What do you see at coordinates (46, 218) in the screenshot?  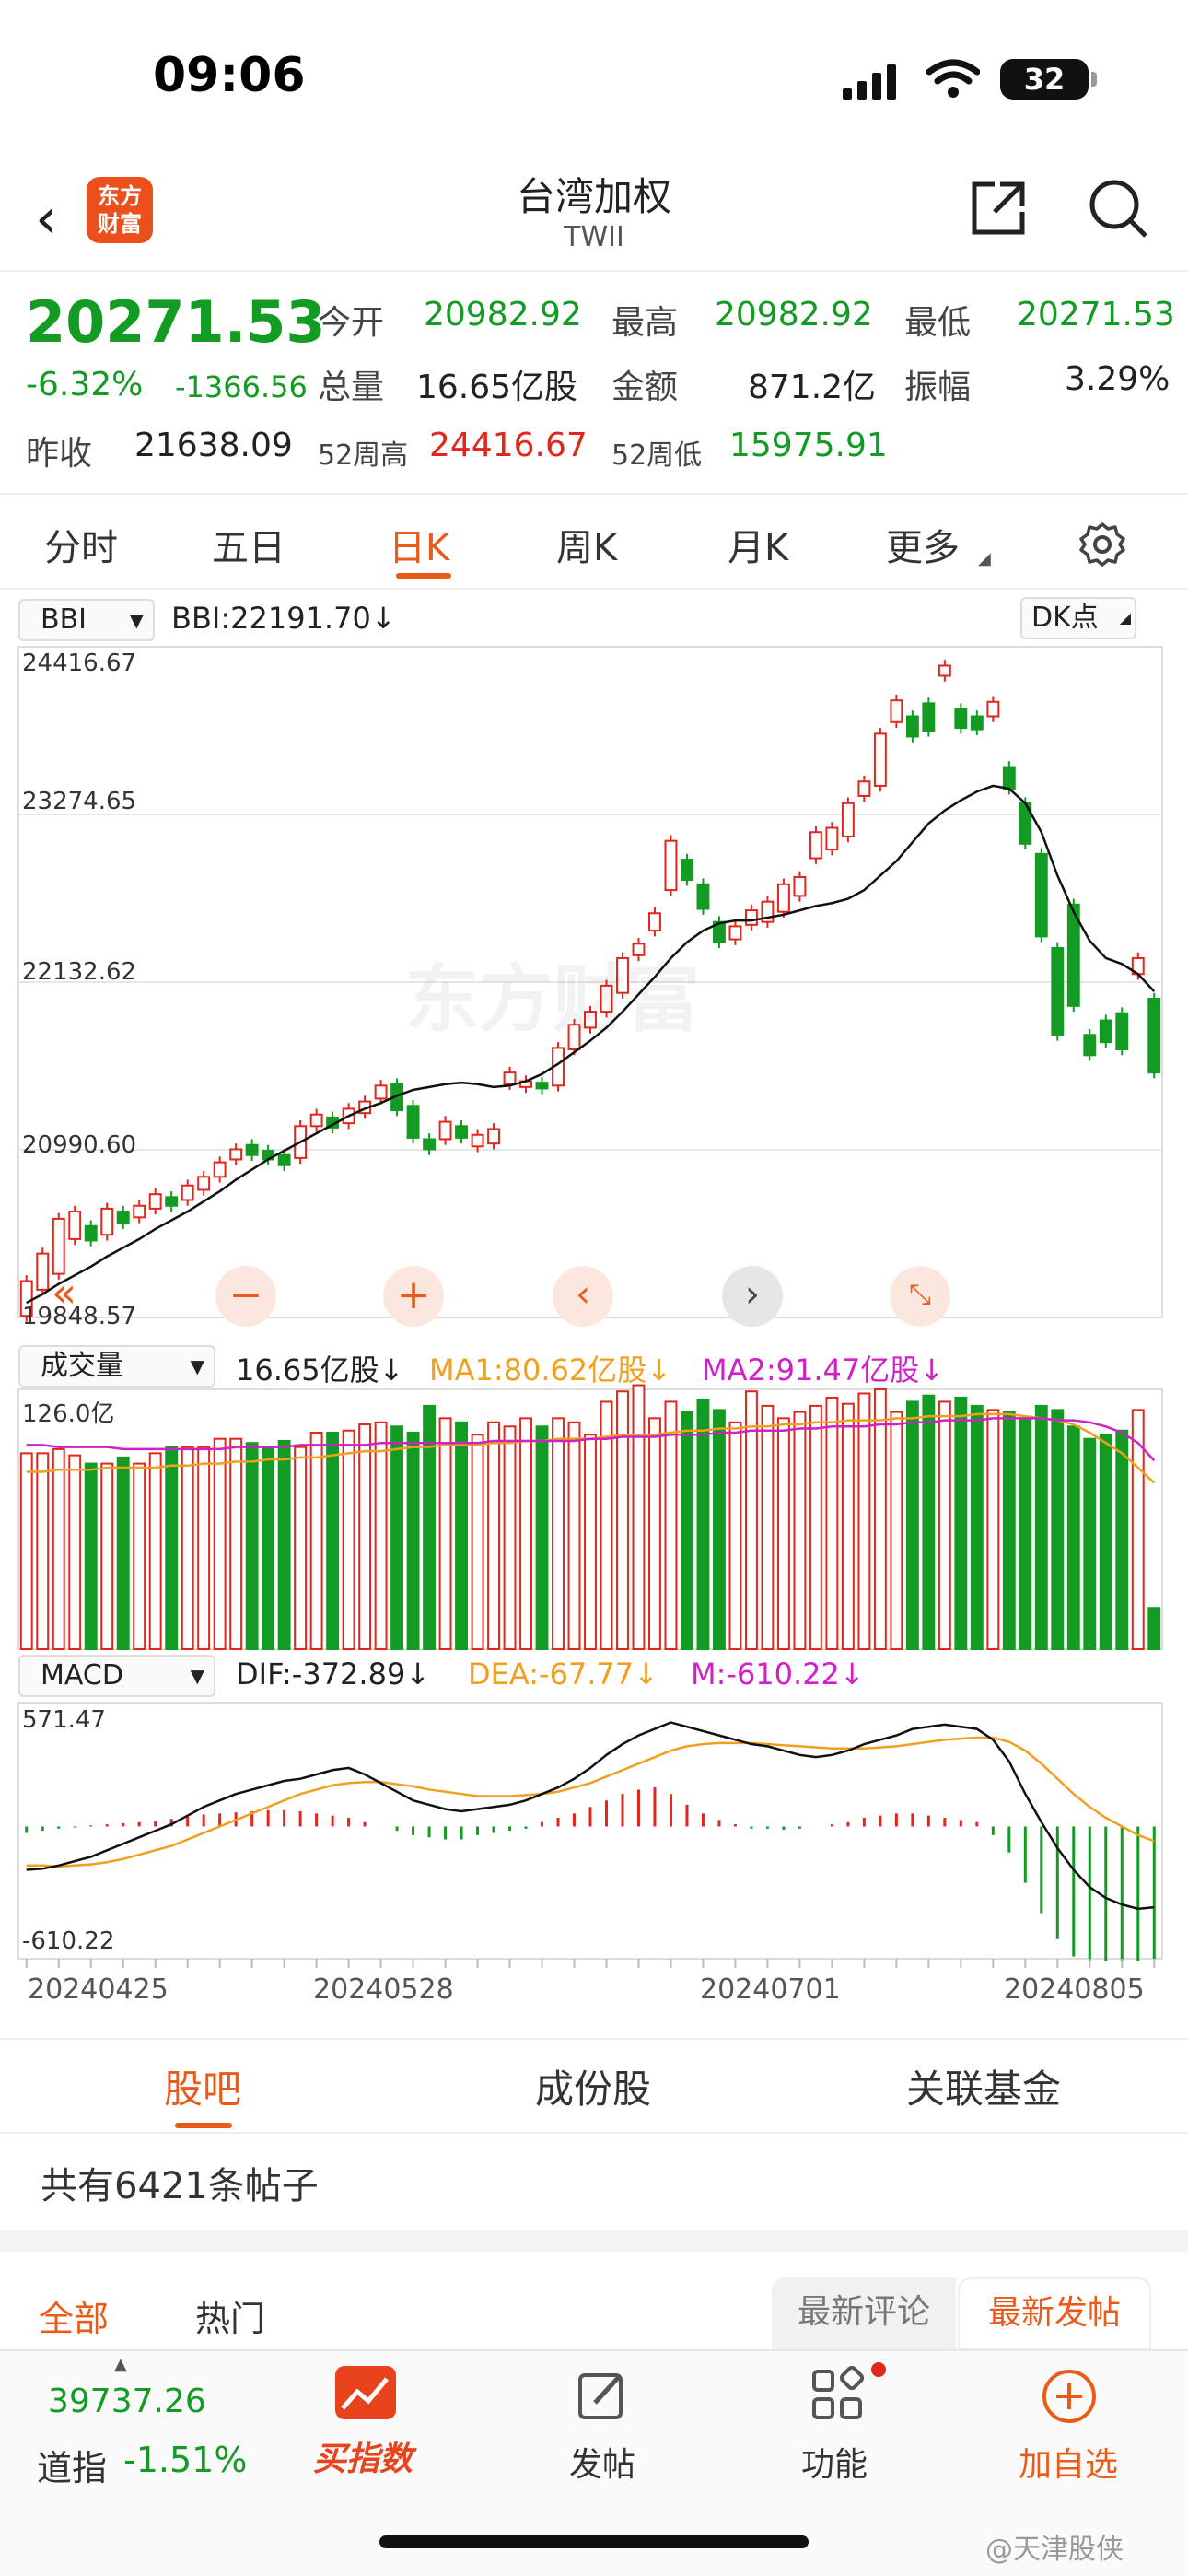 I see `back-button: ‹` at bounding box center [46, 218].